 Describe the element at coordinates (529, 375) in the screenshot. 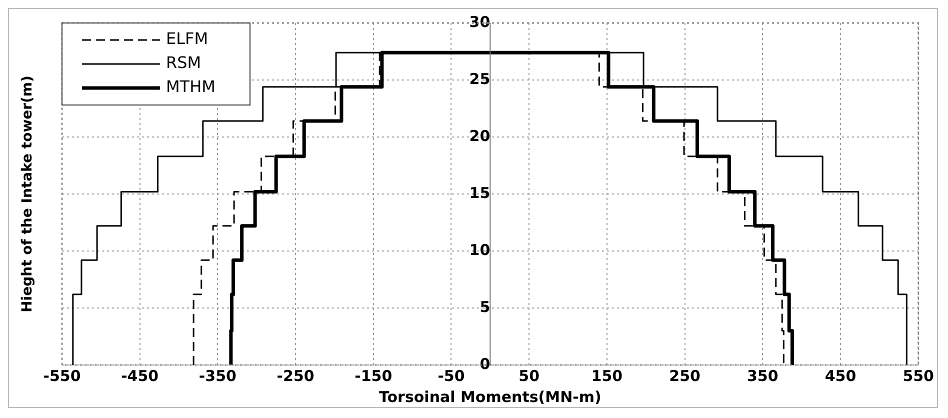

I see `x-tick-label: 50` at that location.